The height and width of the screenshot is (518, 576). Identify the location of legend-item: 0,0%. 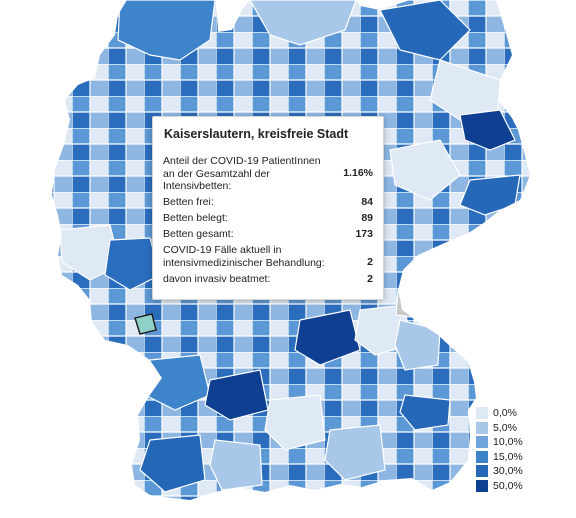
(499, 413).